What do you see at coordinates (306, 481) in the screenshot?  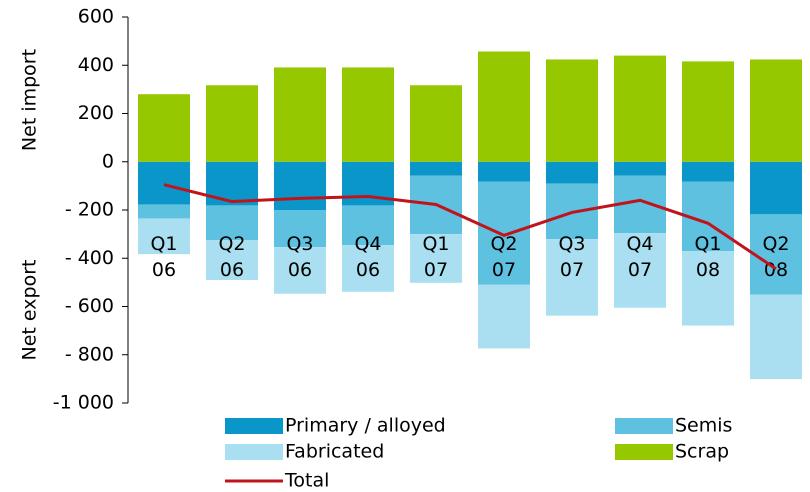 I see `legend-label: Total` at bounding box center [306, 481].